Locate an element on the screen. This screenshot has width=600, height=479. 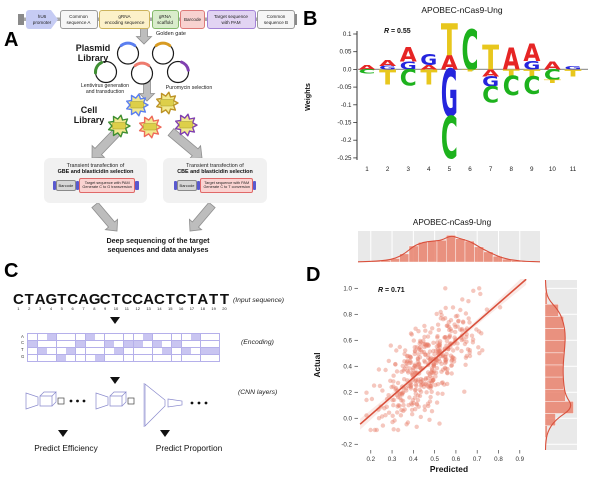
sequence-position-number: 2 is located at coordinates (29, 308).